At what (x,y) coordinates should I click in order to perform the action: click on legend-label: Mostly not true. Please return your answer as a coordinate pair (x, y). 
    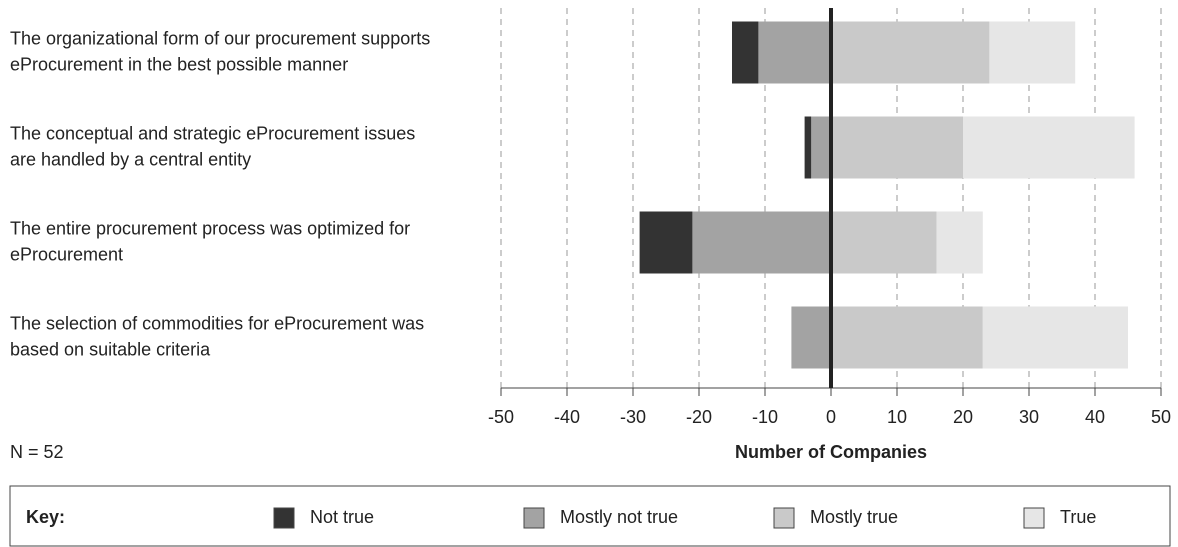
    Looking at the image, I should click on (619, 517).